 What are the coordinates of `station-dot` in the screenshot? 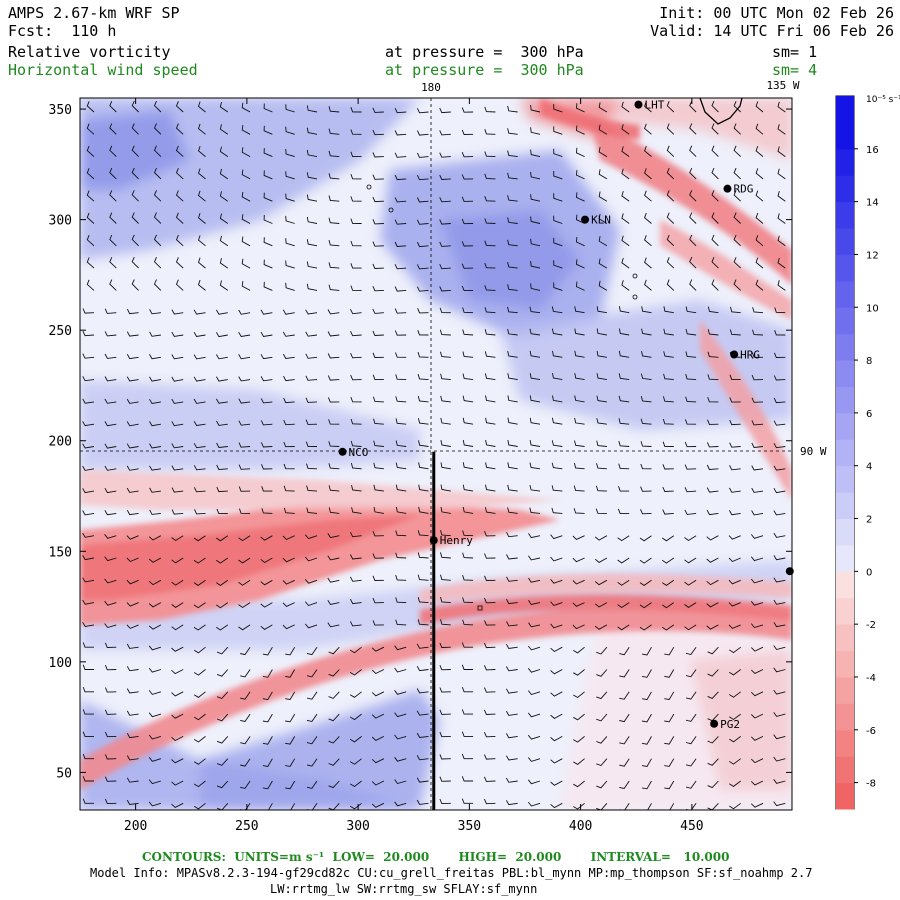 It's located at (638, 104).